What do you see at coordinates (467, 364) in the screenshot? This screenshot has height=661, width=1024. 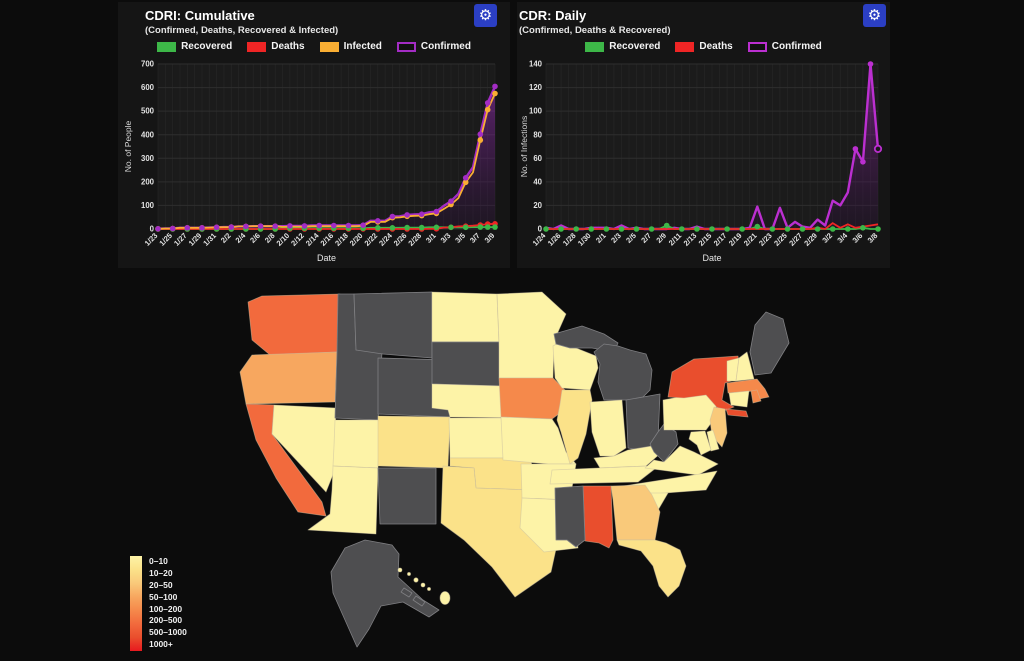 I see `state-south-dakota` at bounding box center [467, 364].